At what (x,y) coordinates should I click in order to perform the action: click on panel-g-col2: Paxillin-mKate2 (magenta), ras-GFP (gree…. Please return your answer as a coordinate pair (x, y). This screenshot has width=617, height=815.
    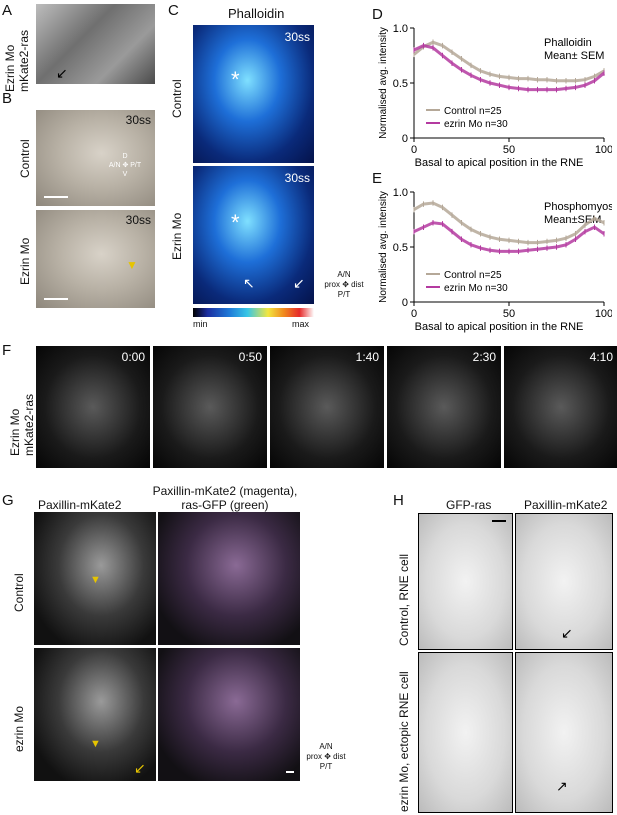
    Looking at the image, I should click on (225, 498).